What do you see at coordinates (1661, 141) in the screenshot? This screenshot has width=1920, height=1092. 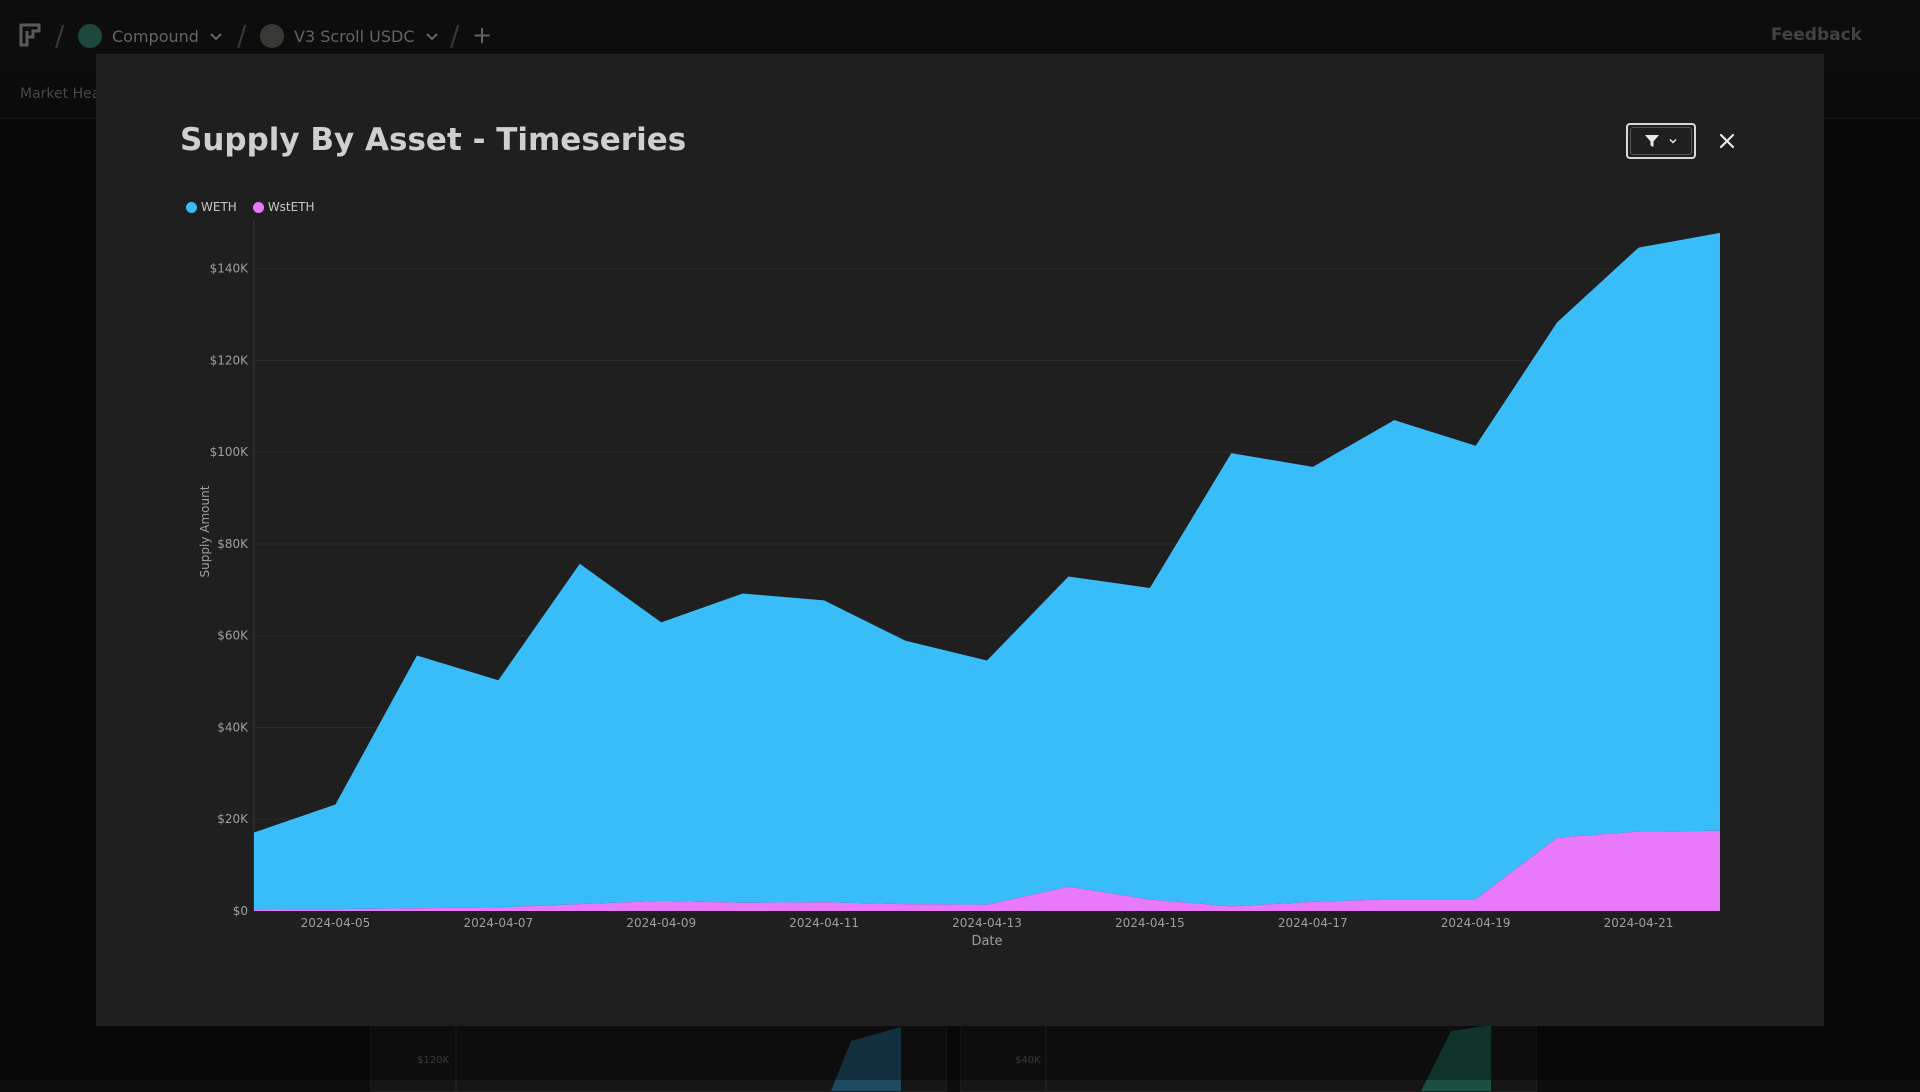 I see `filter-button` at bounding box center [1661, 141].